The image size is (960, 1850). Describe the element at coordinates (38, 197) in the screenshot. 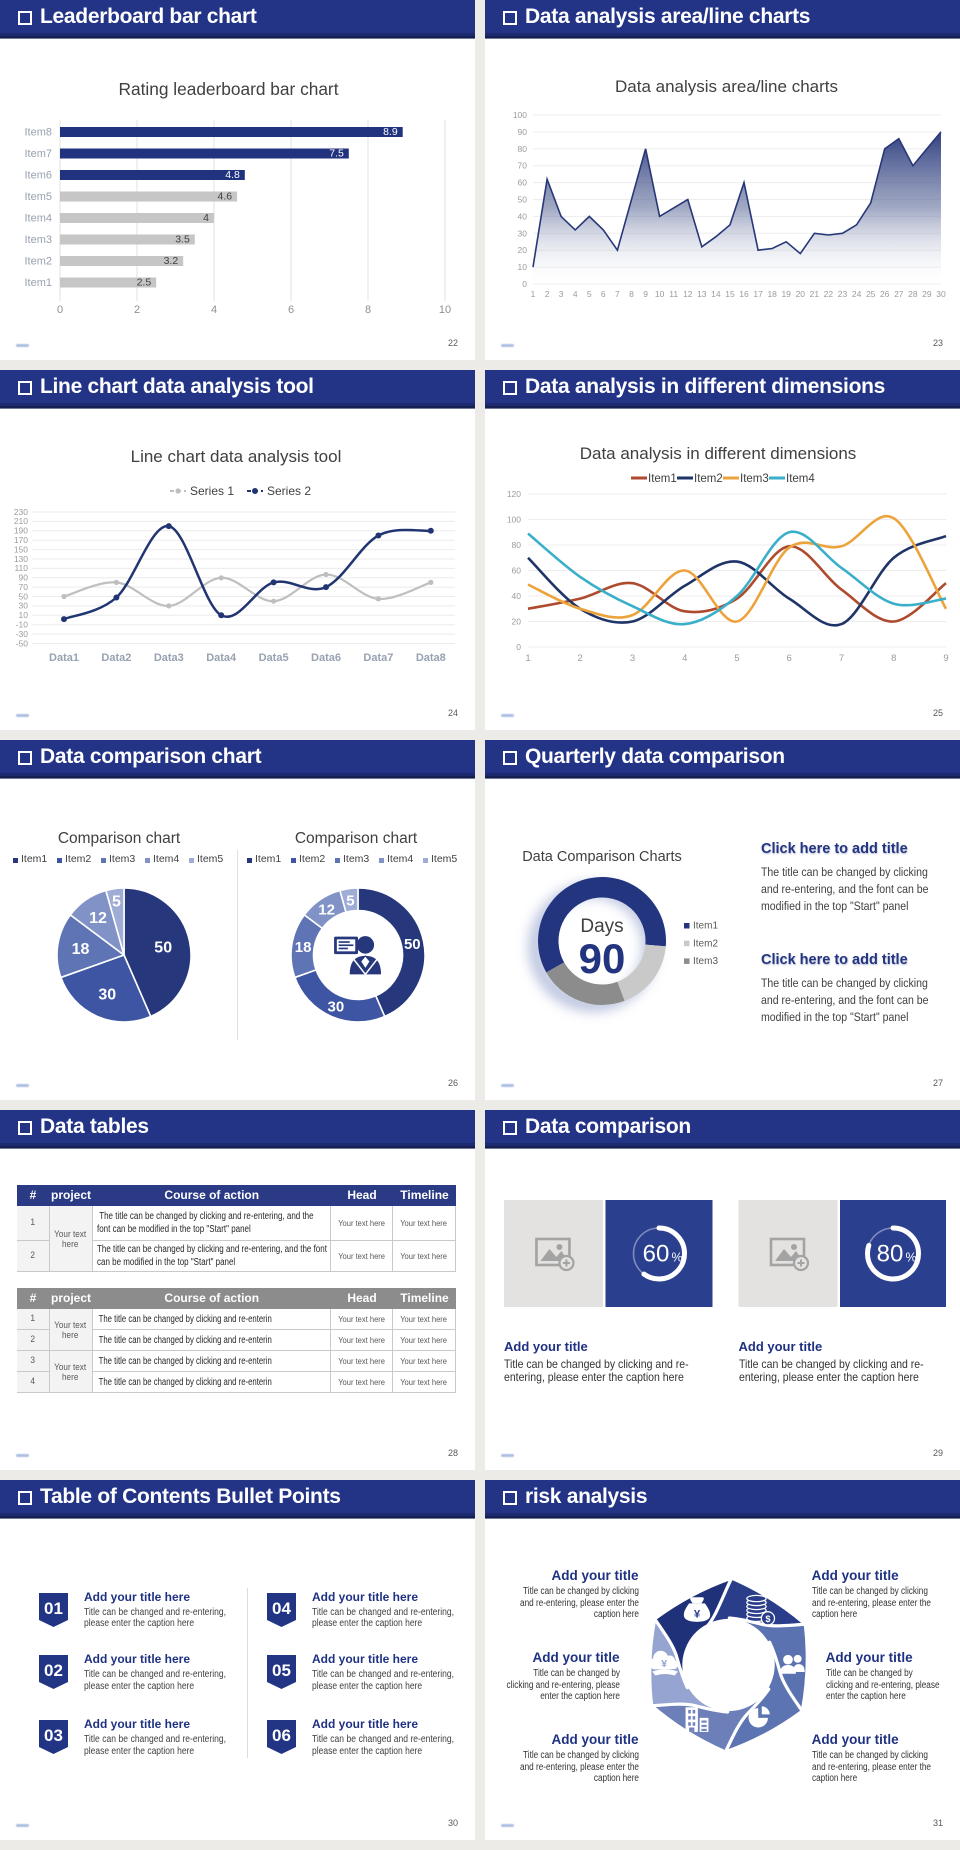

I see `svg-text: Item5` at that location.